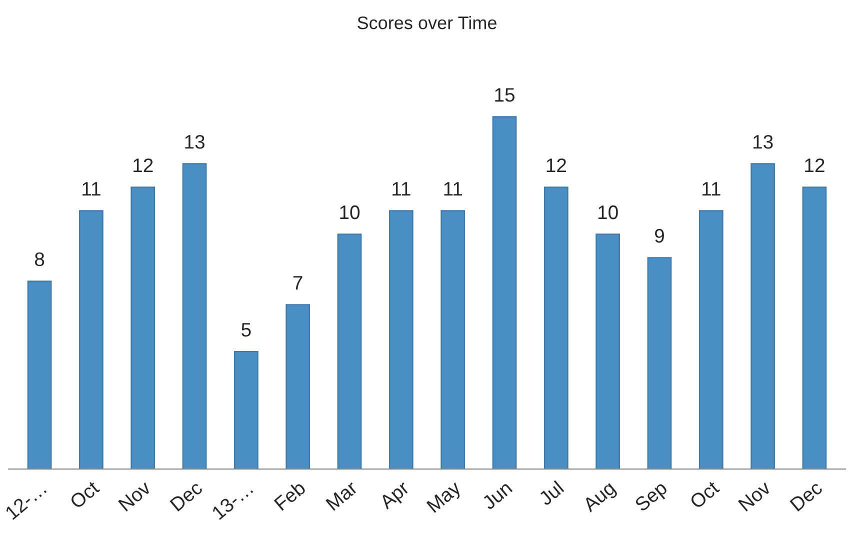  I want to click on data-label: 7, so click(297, 283).